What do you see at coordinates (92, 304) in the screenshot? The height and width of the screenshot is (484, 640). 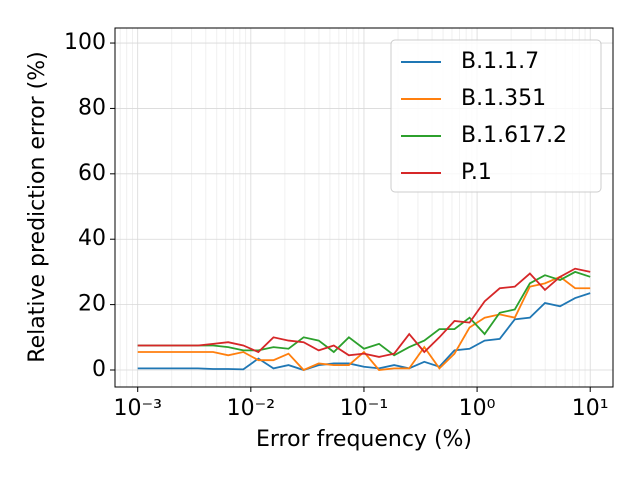 I see `y-tick-label: 20` at bounding box center [92, 304].